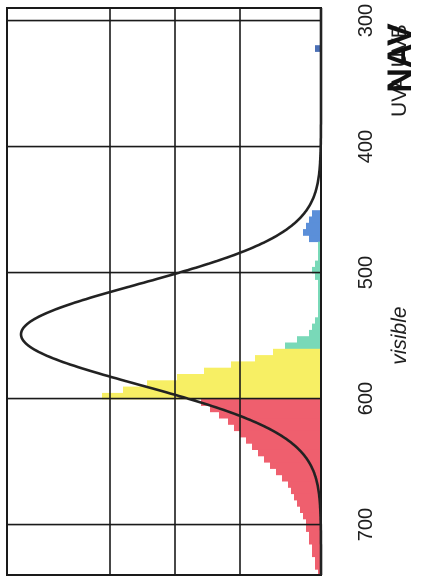 Image resolution: width=422 pixels, height=585 pixels. I want to click on tick-label-500: 500, so click(366, 272).